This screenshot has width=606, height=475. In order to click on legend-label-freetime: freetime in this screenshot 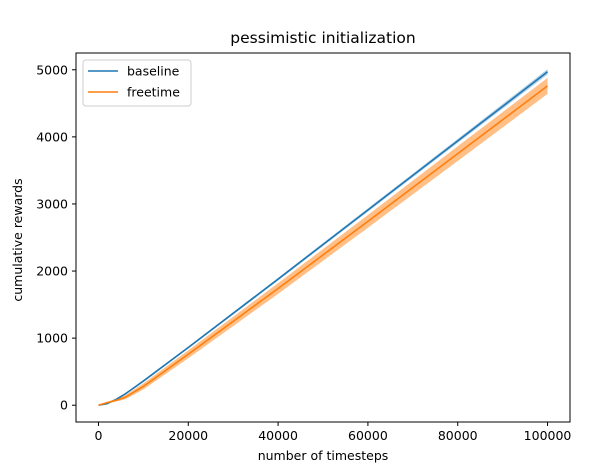, I will do `click(153, 92)`.